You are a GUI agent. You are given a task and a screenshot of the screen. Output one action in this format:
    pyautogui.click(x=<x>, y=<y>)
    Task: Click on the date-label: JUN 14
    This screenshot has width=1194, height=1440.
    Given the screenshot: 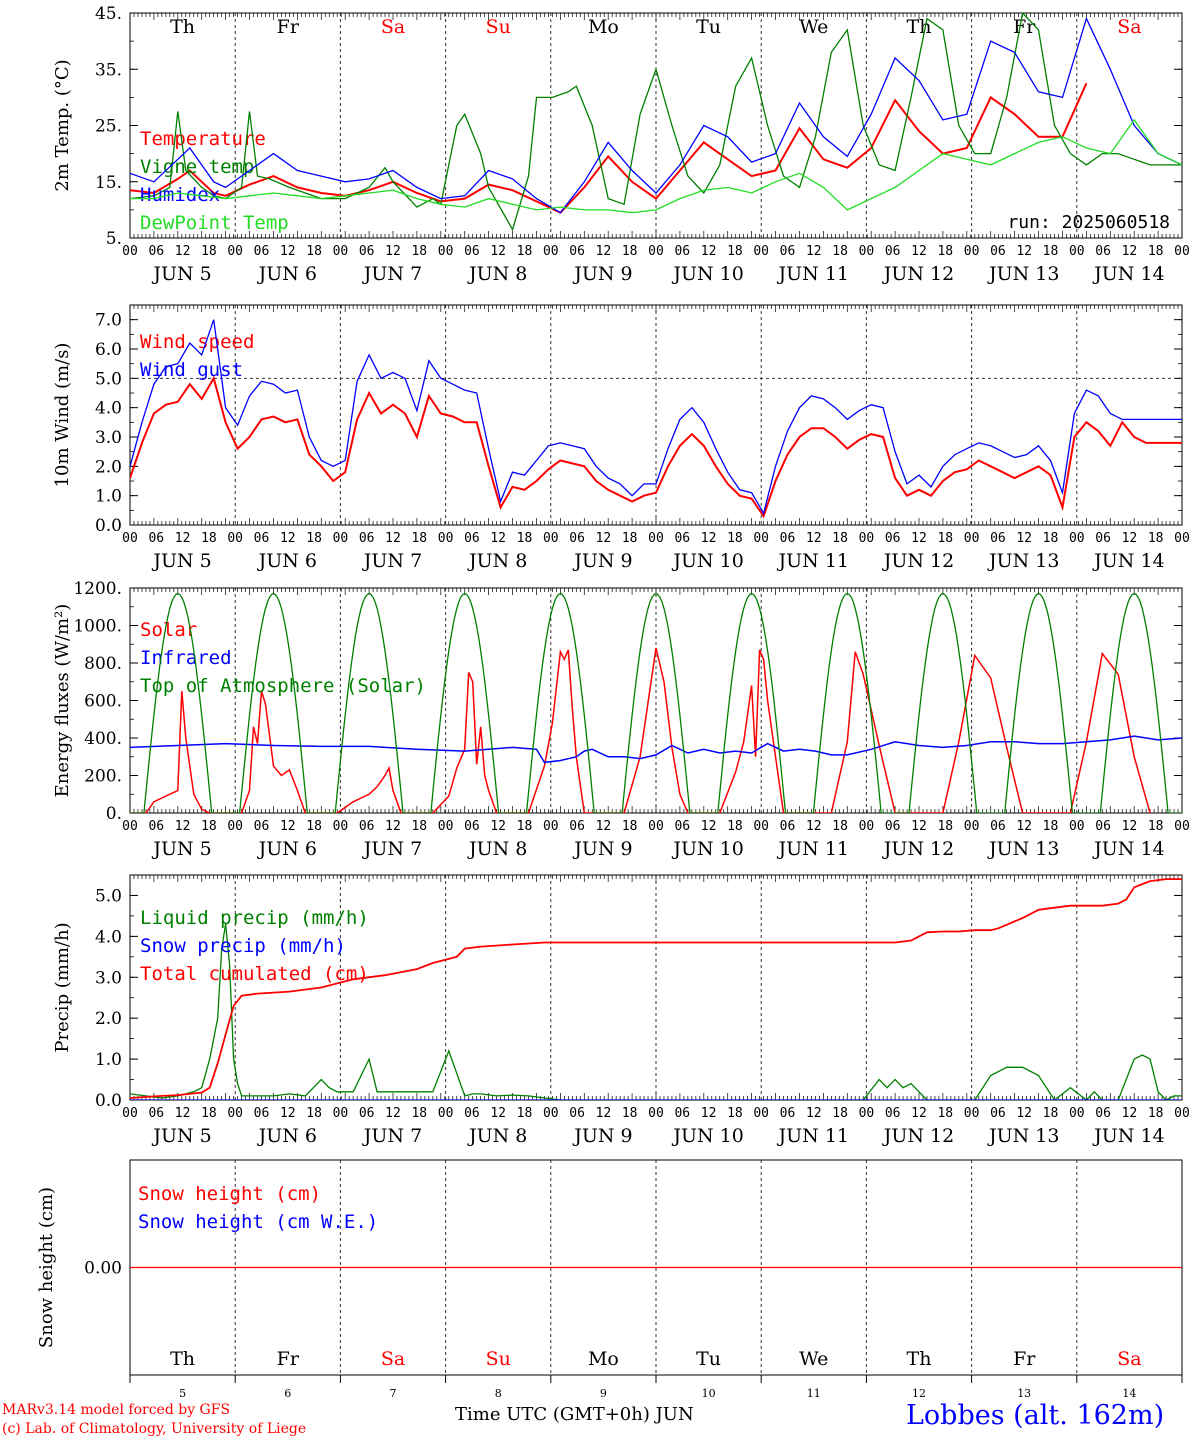 What is the action you would take?
    pyautogui.click(x=1128, y=849)
    